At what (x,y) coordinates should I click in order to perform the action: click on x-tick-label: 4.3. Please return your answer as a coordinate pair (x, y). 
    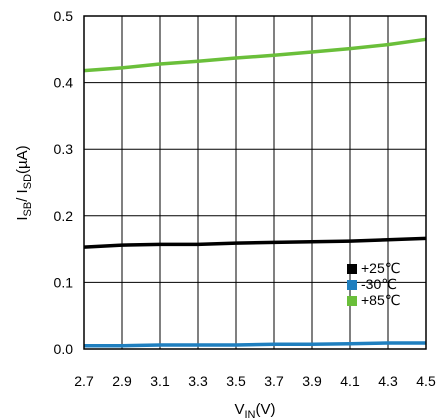
    Looking at the image, I should click on (388, 381).